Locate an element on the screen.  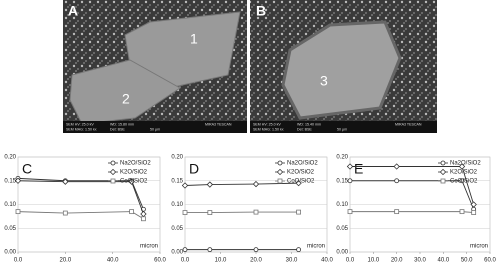
panel-letter: A is located at coordinates (73, 11).